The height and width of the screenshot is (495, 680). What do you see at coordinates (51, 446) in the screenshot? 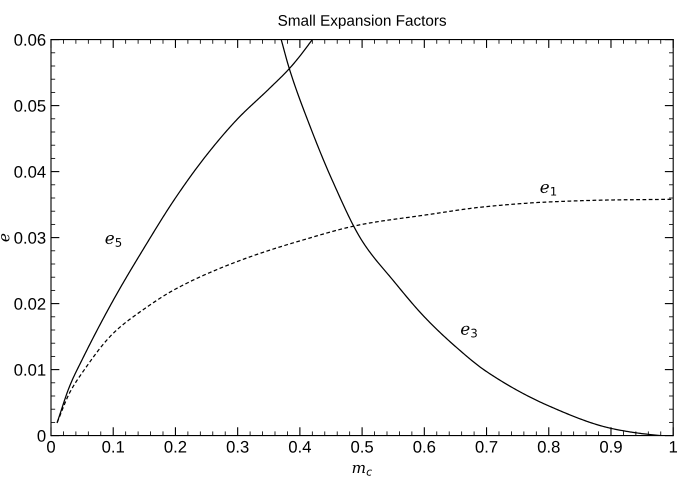
I see `x-tick-label: 0` at bounding box center [51, 446].